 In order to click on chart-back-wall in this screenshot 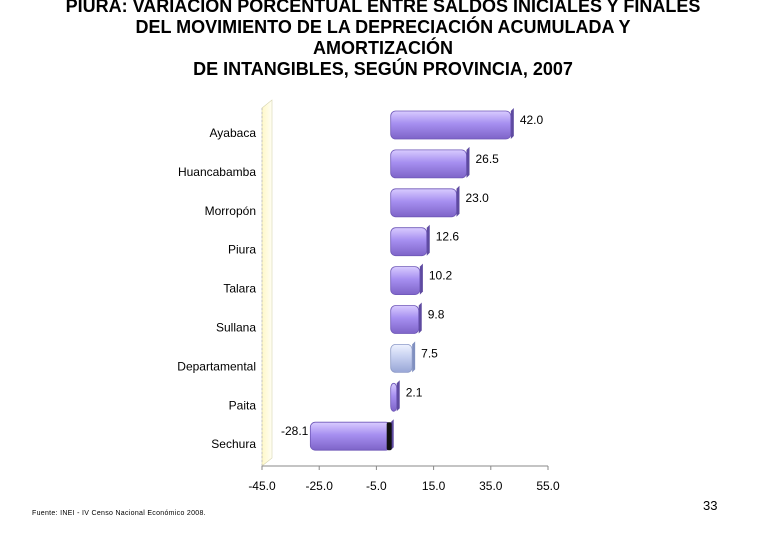, I will do `click(267, 283)`.